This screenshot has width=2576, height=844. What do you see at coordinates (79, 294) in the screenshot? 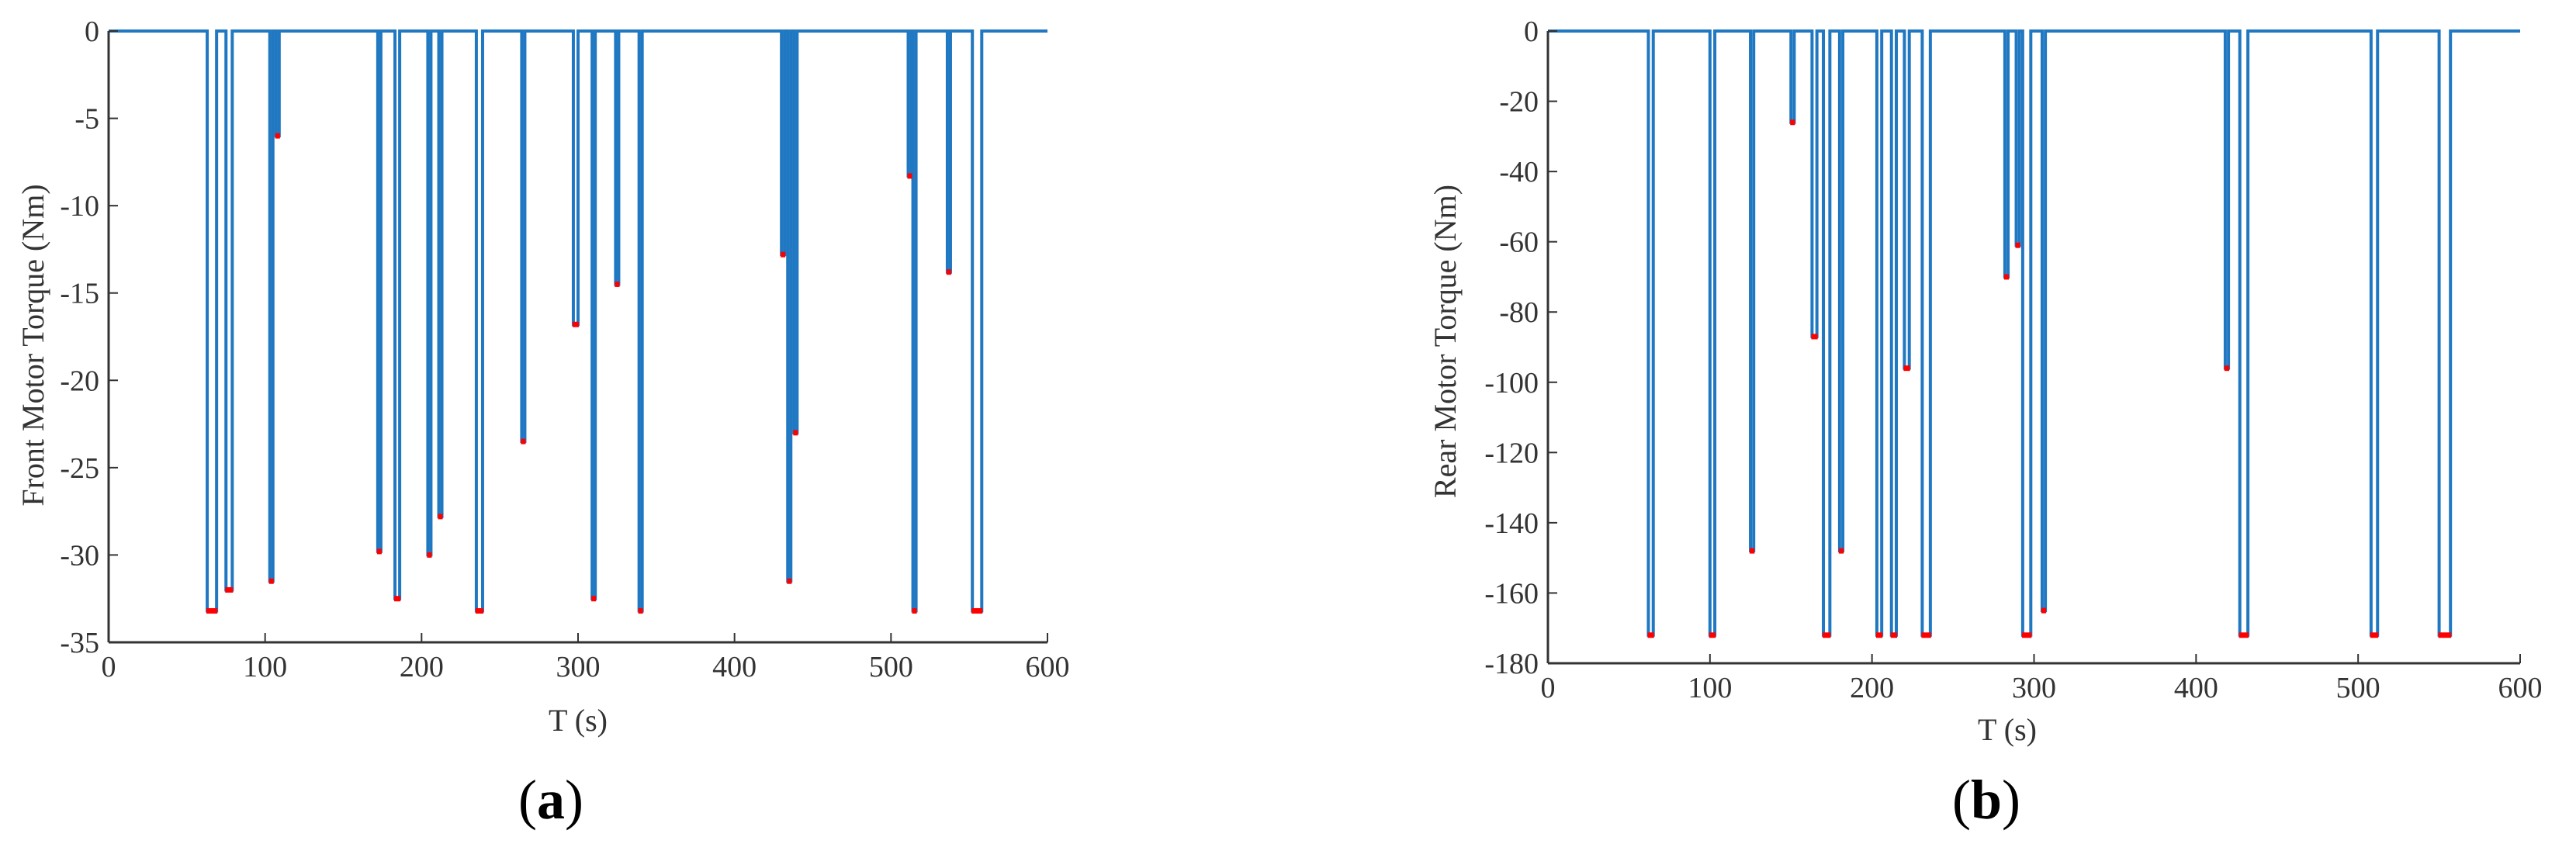
I see `y-tick-label: -15` at bounding box center [79, 294].